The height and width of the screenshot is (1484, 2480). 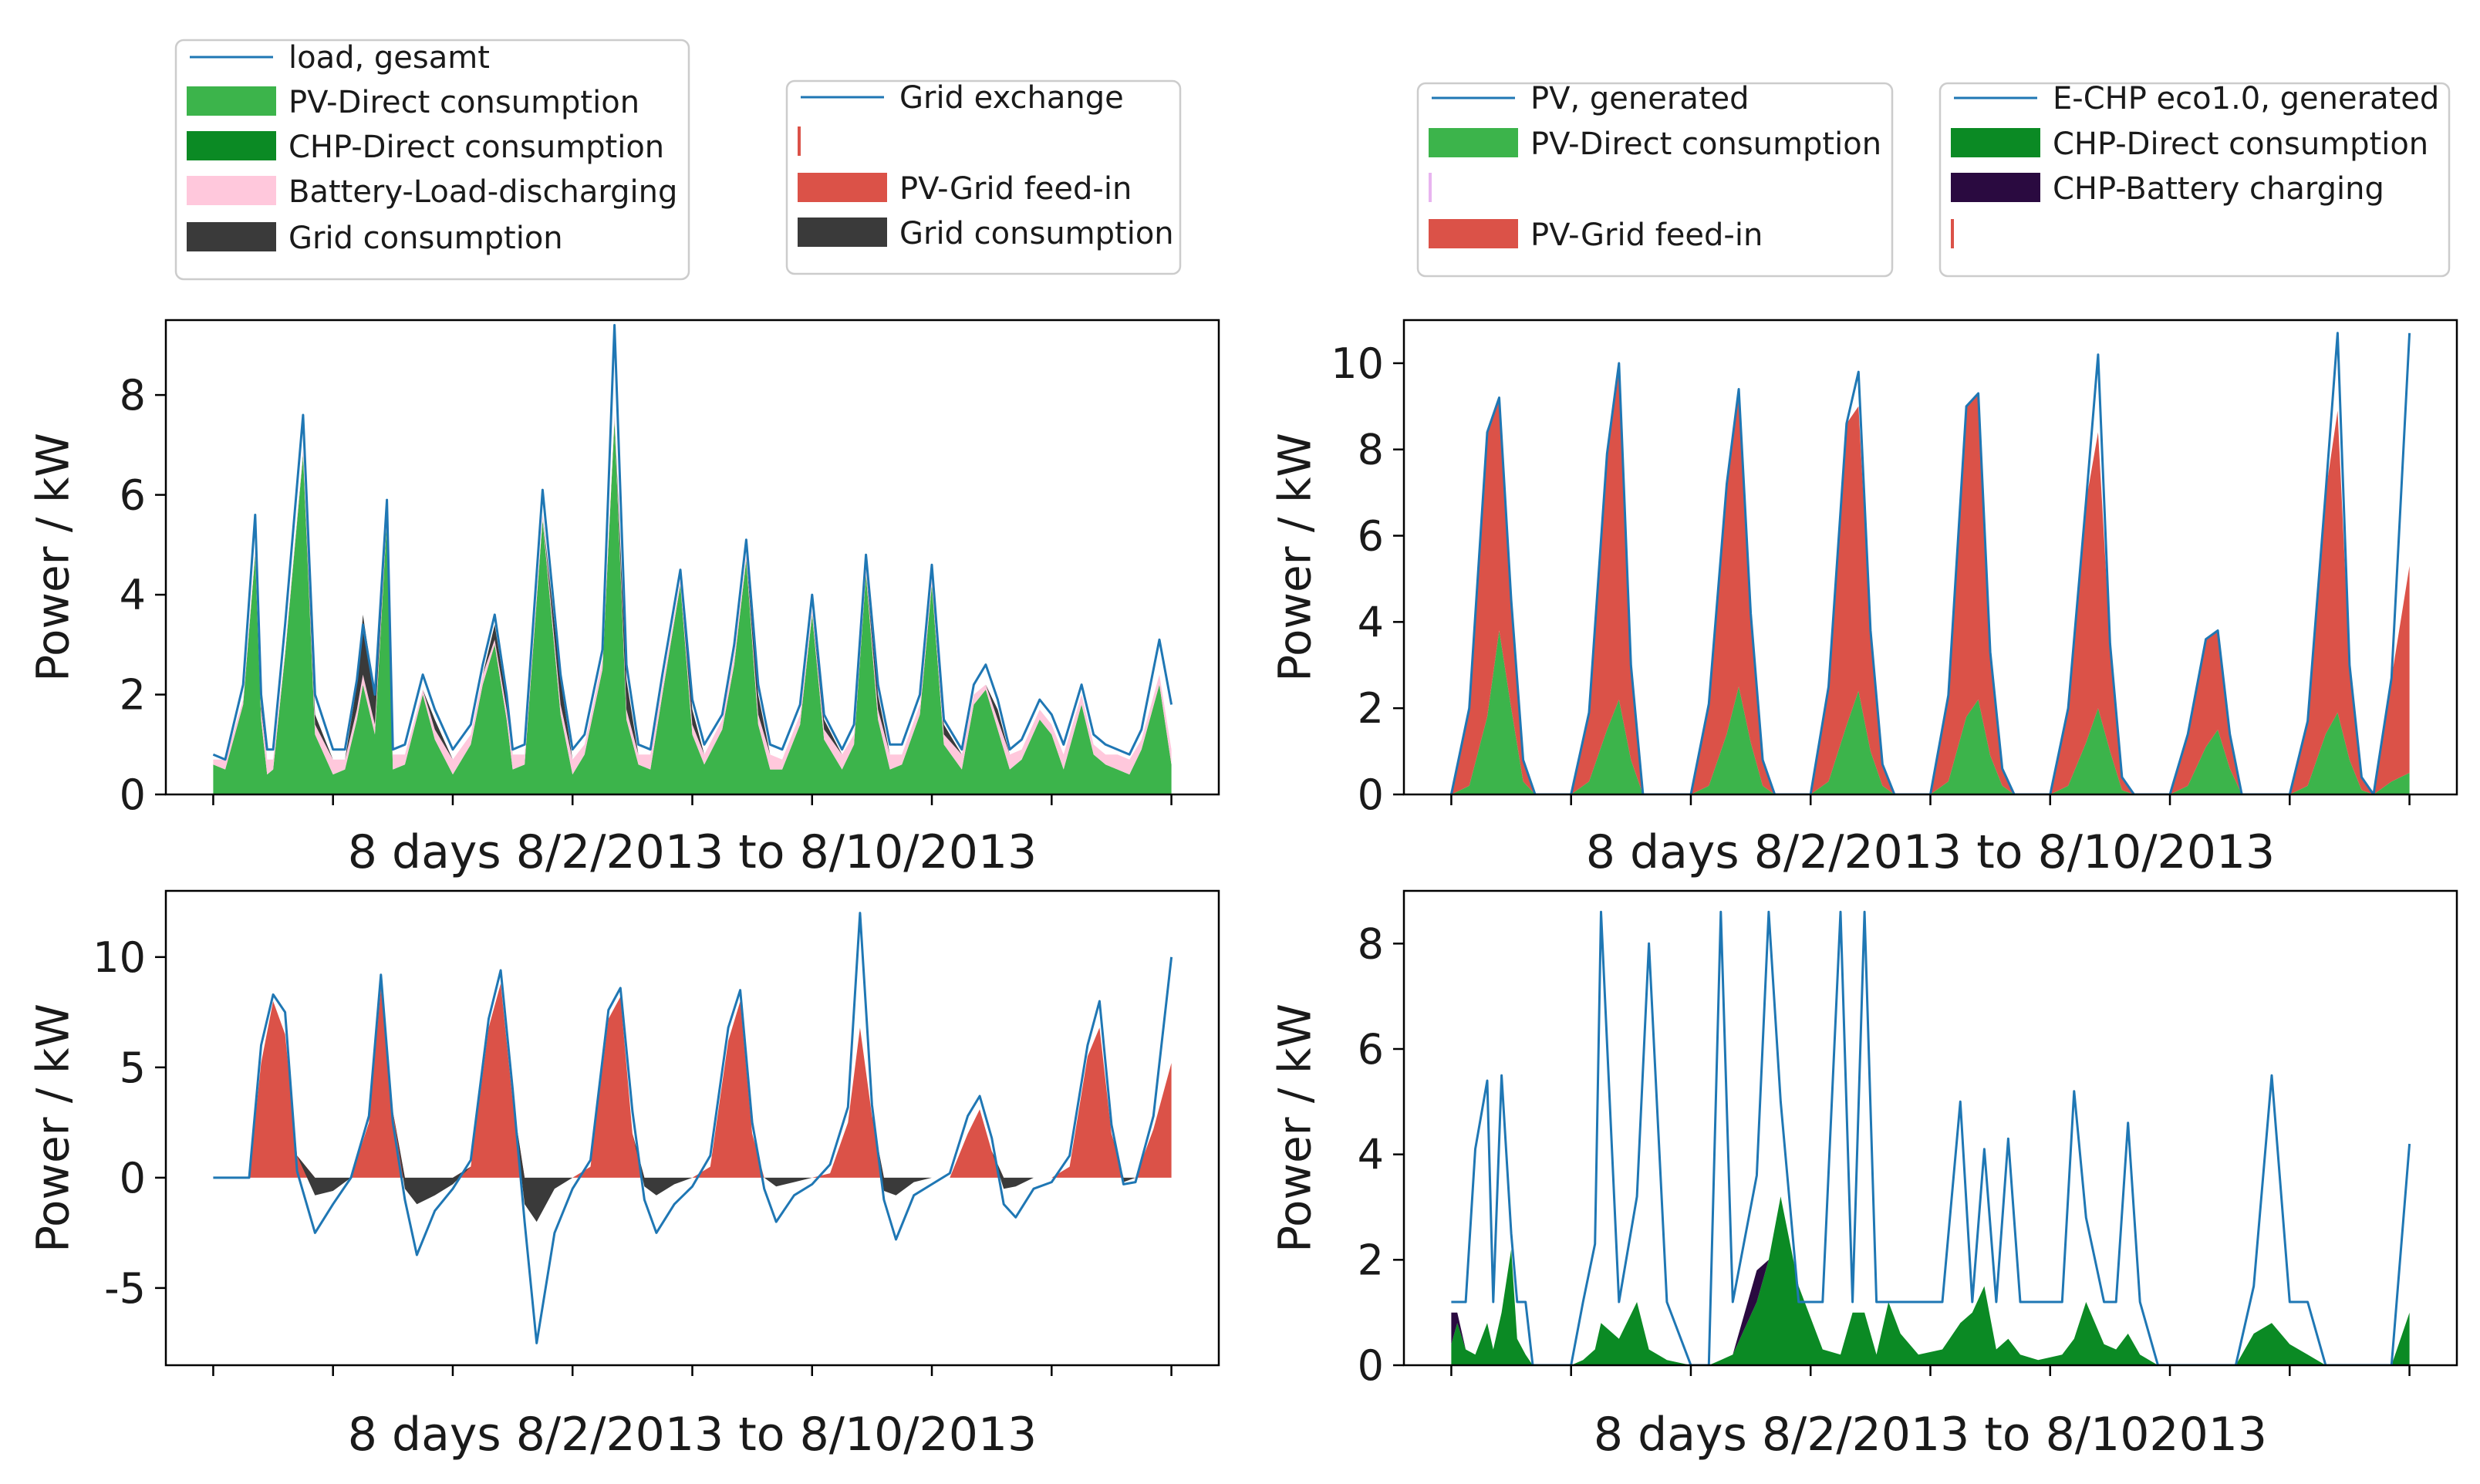 What do you see at coordinates (133, 1068) in the screenshot?
I see `y-tick-label: 5` at bounding box center [133, 1068].